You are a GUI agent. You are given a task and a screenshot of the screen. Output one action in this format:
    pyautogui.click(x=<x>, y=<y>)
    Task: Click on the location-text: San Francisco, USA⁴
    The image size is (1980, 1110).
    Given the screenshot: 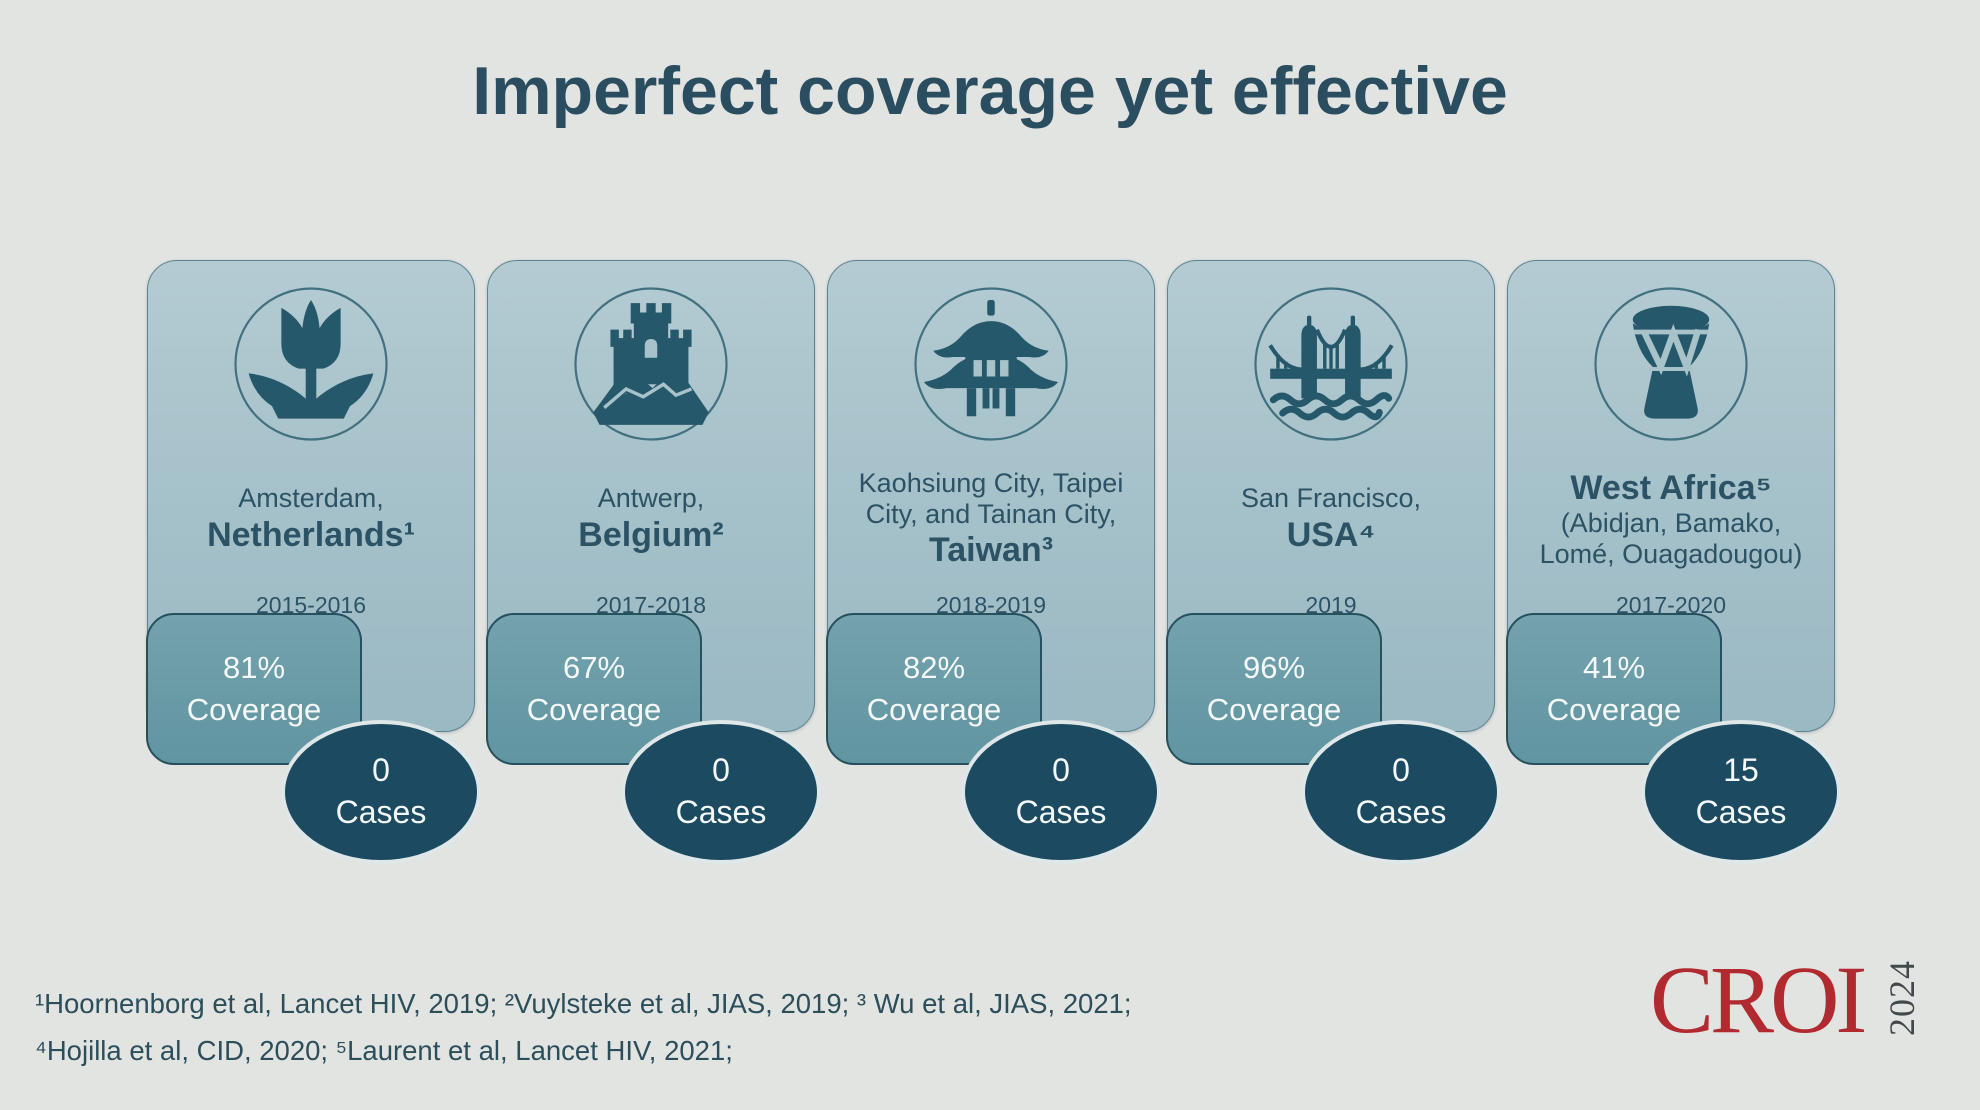 What is the action you would take?
    pyautogui.click(x=1331, y=519)
    